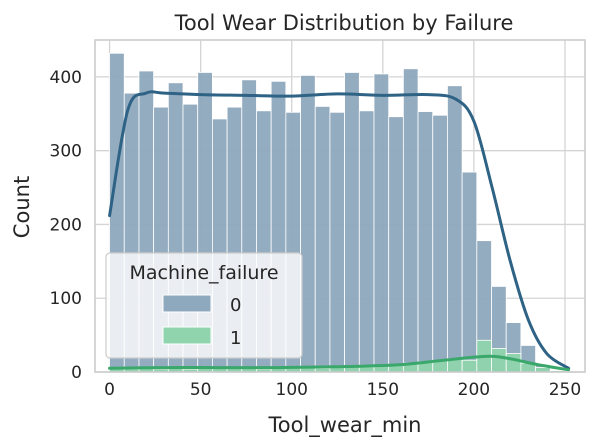 The width and height of the screenshot is (606, 446). What do you see at coordinates (109, 390) in the screenshot?
I see `x-tick-label: 0` at bounding box center [109, 390].